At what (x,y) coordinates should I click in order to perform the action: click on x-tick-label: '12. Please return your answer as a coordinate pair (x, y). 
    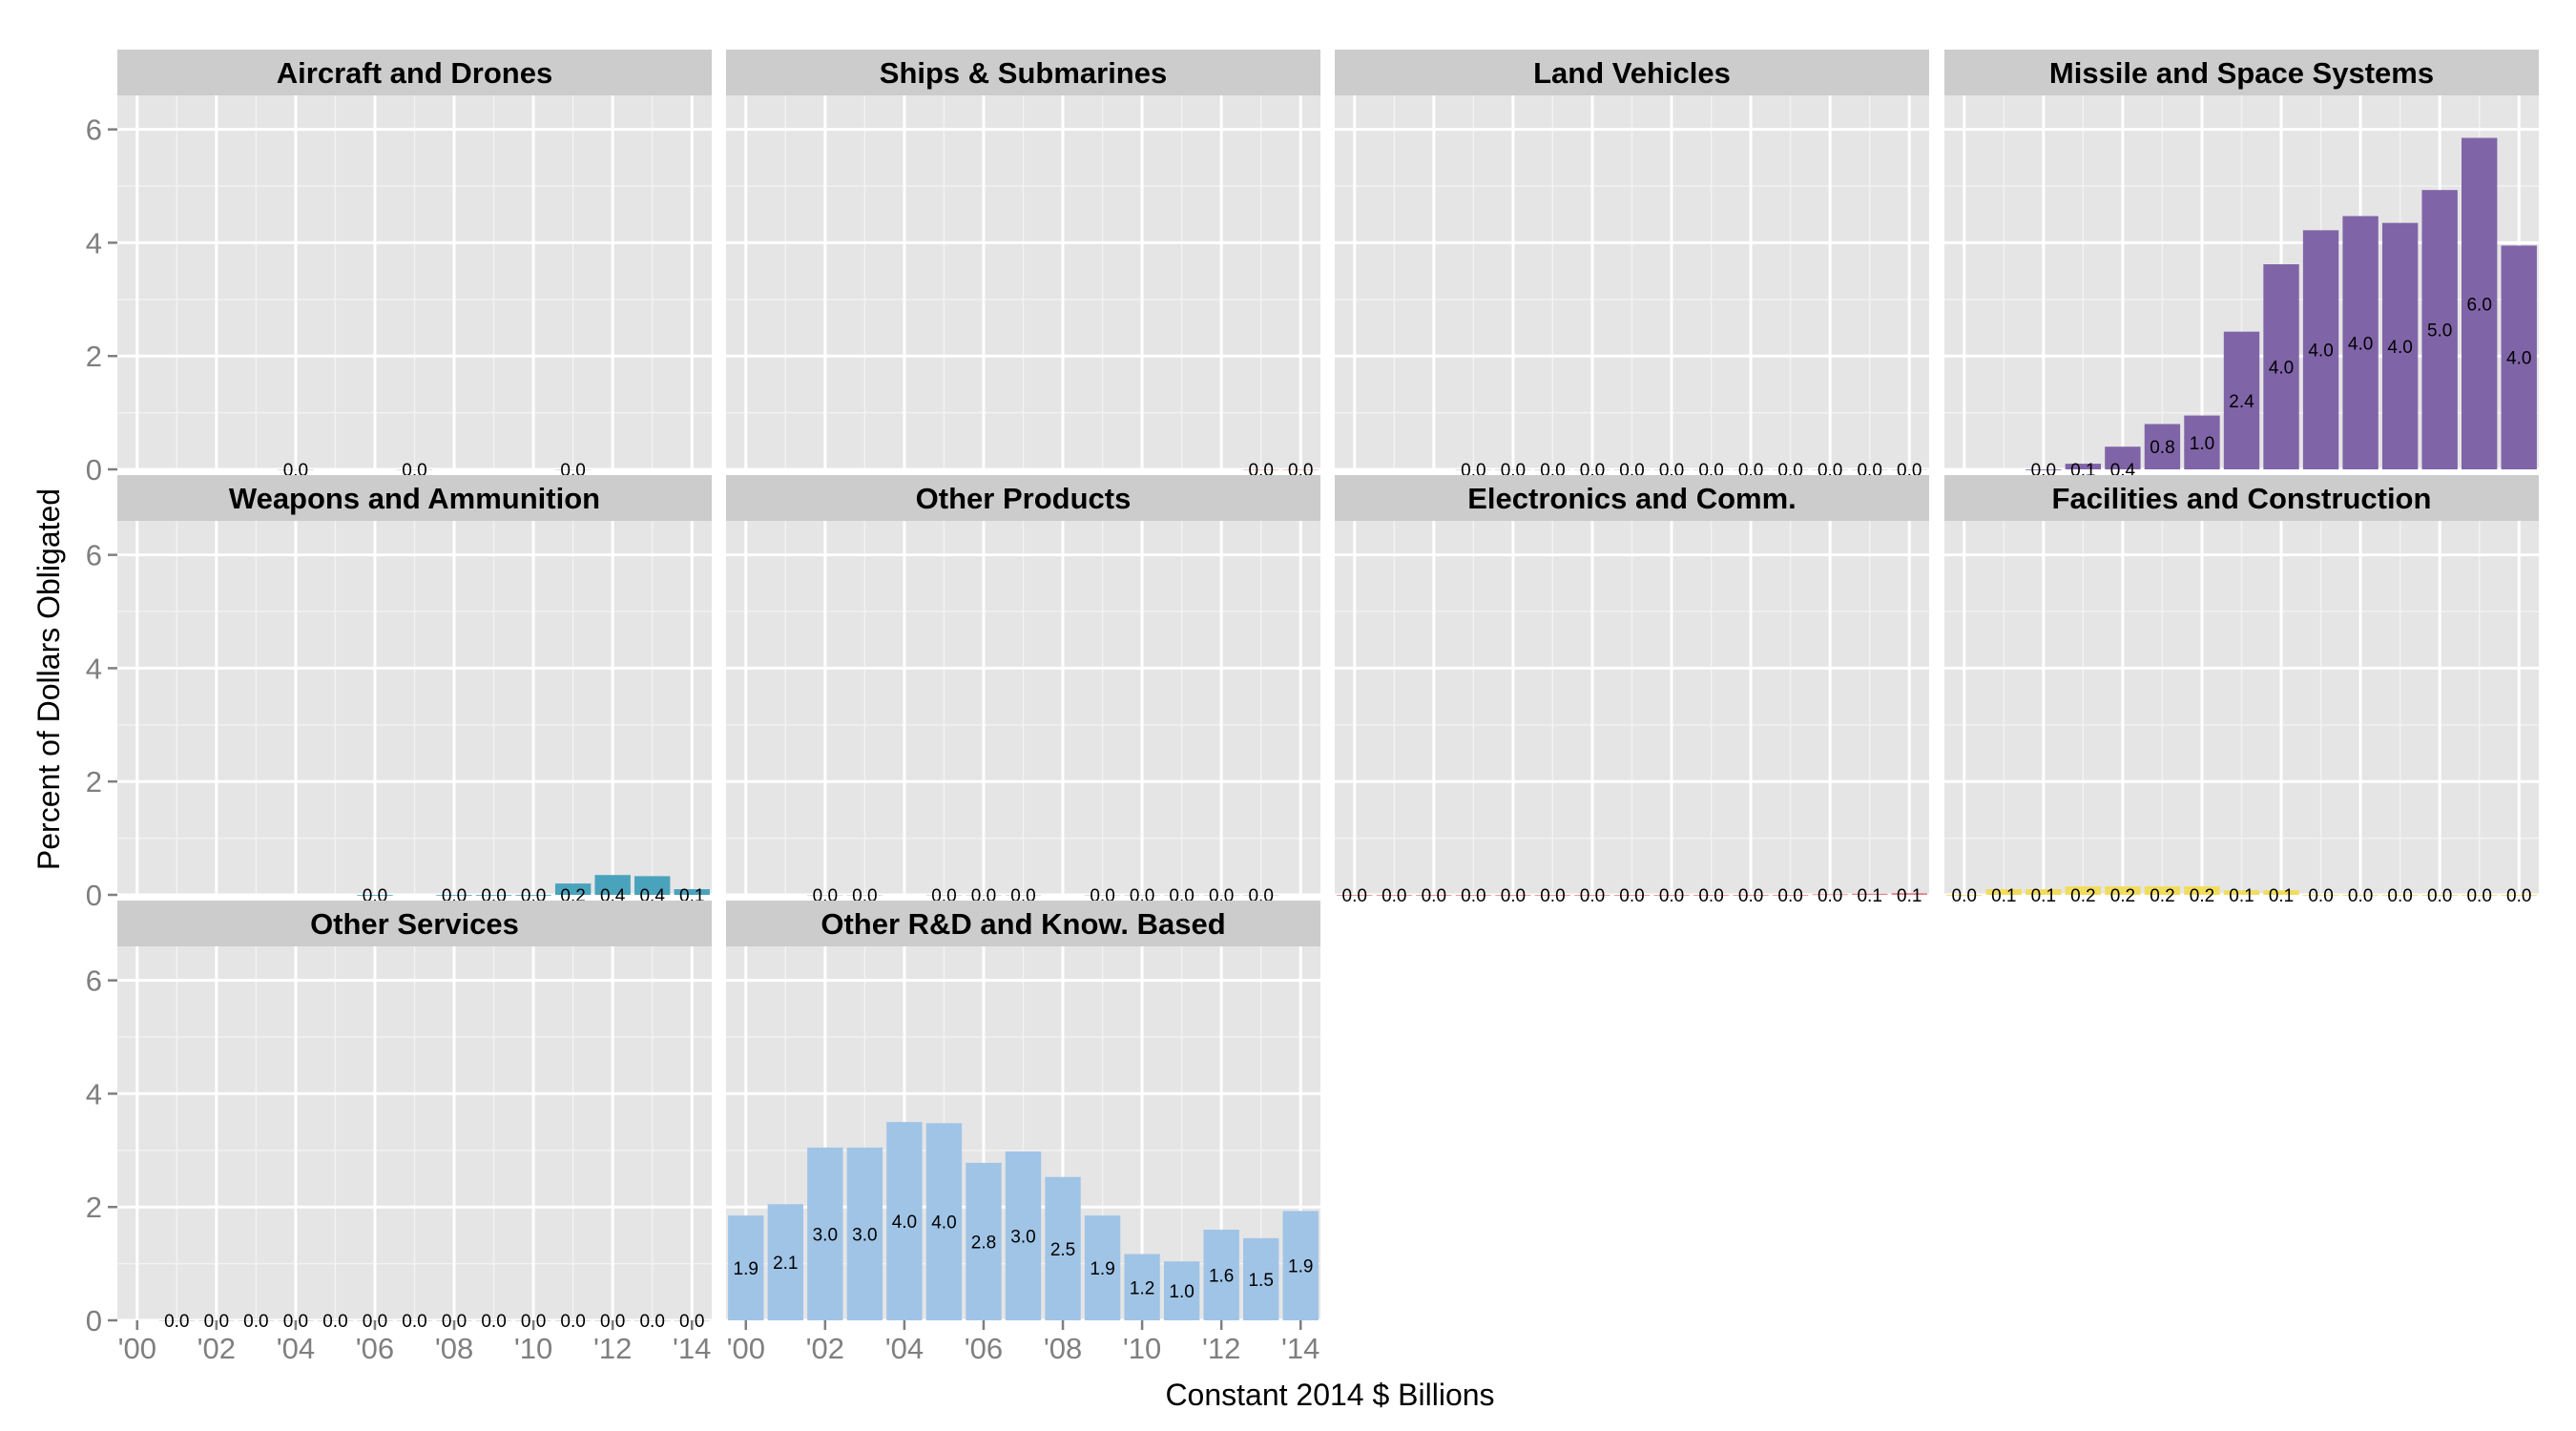
    Looking at the image, I should click on (1221, 1348).